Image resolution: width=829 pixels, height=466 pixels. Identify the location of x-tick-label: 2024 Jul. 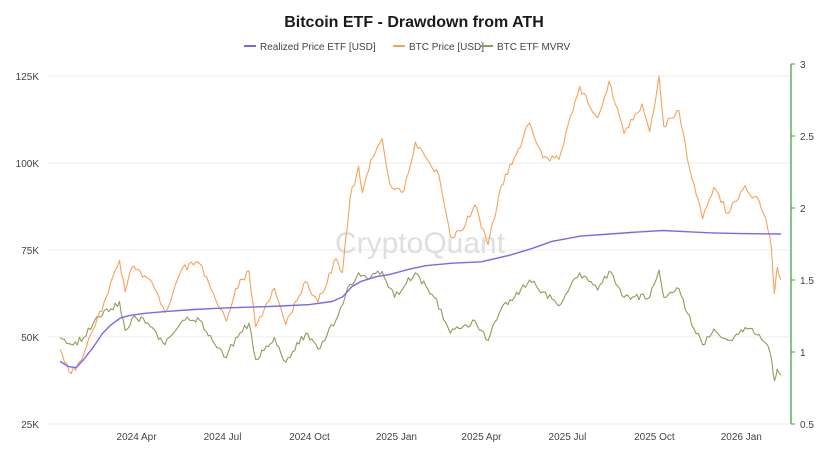
(223, 437).